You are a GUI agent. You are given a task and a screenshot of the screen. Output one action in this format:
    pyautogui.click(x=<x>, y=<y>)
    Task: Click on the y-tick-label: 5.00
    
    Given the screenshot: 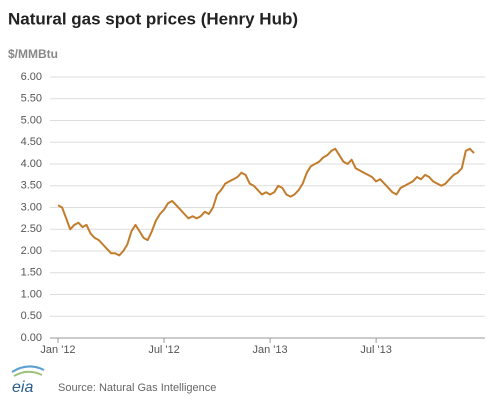 What is the action you would take?
    pyautogui.click(x=31, y=120)
    